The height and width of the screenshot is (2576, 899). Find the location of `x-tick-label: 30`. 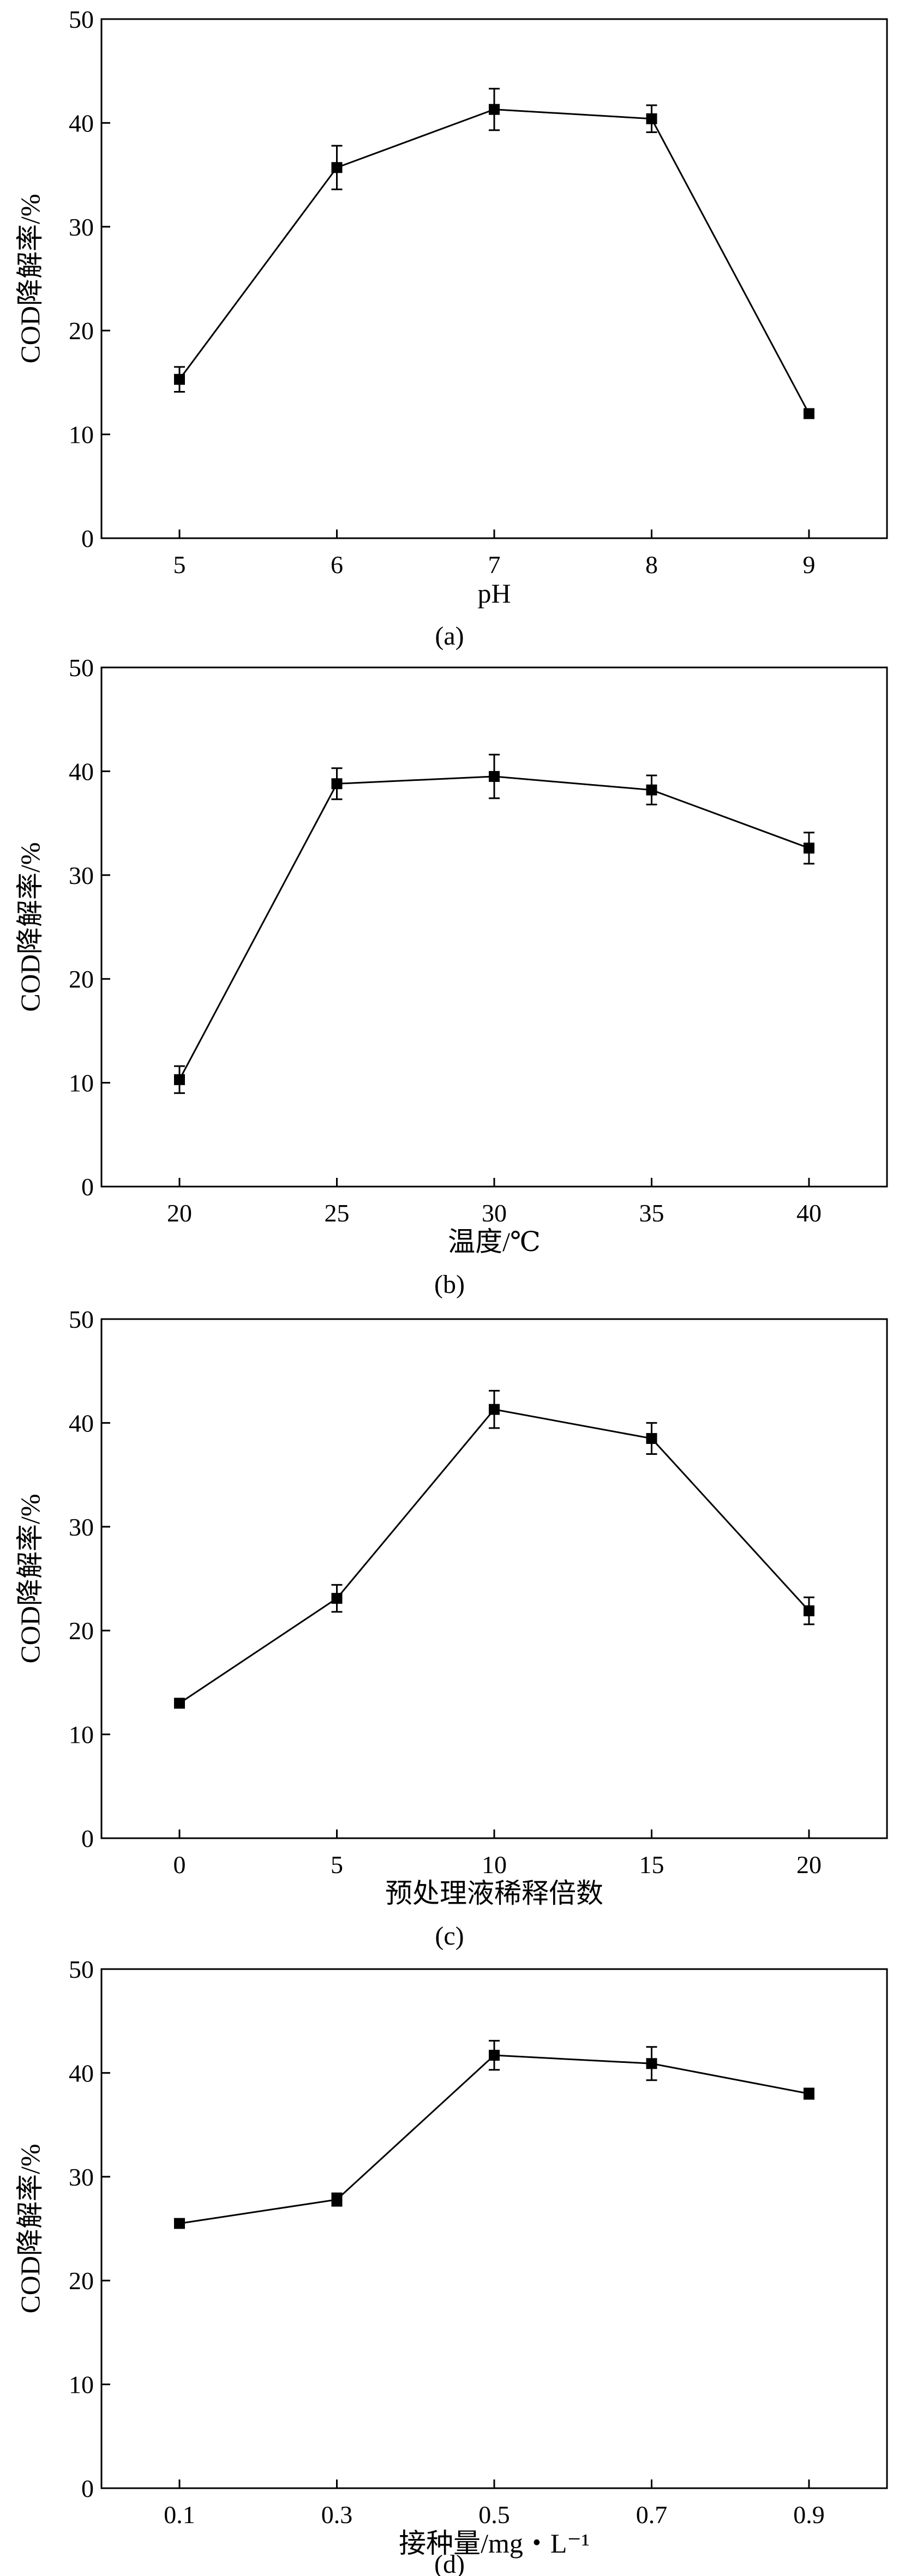

x-tick-label: 30 is located at coordinates (494, 1213).